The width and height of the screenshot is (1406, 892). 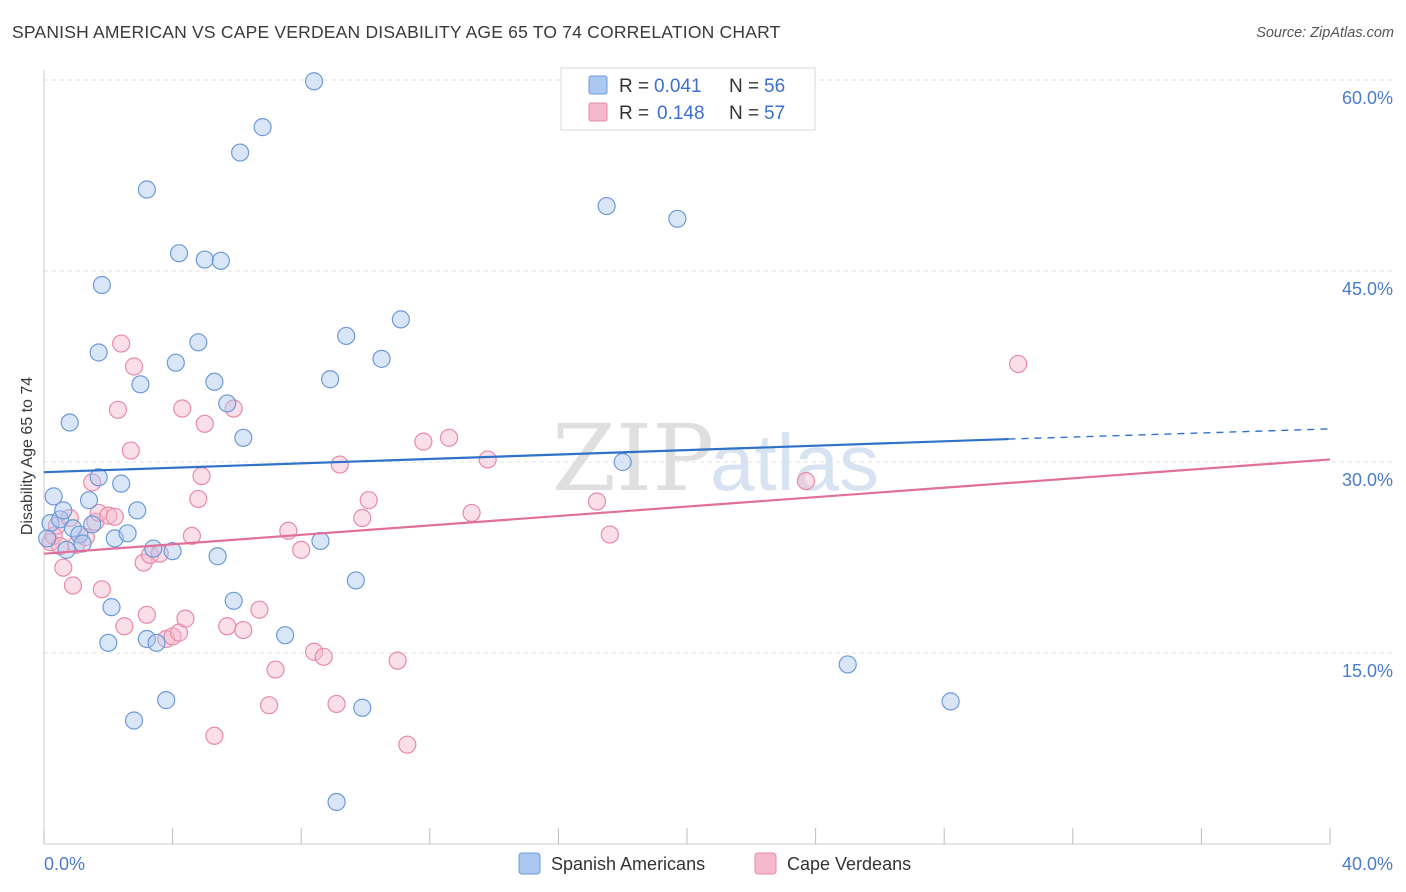 What do you see at coordinates (598, 85) in the screenshot?
I see `legend-swatch-blue` at bounding box center [598, 85].